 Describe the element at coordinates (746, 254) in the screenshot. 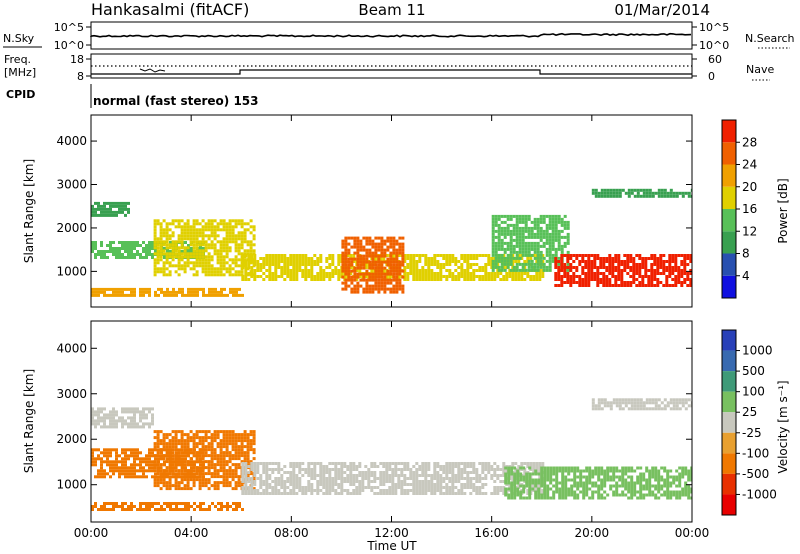

I see `power-colorbar-tick-label: 8` at that location.